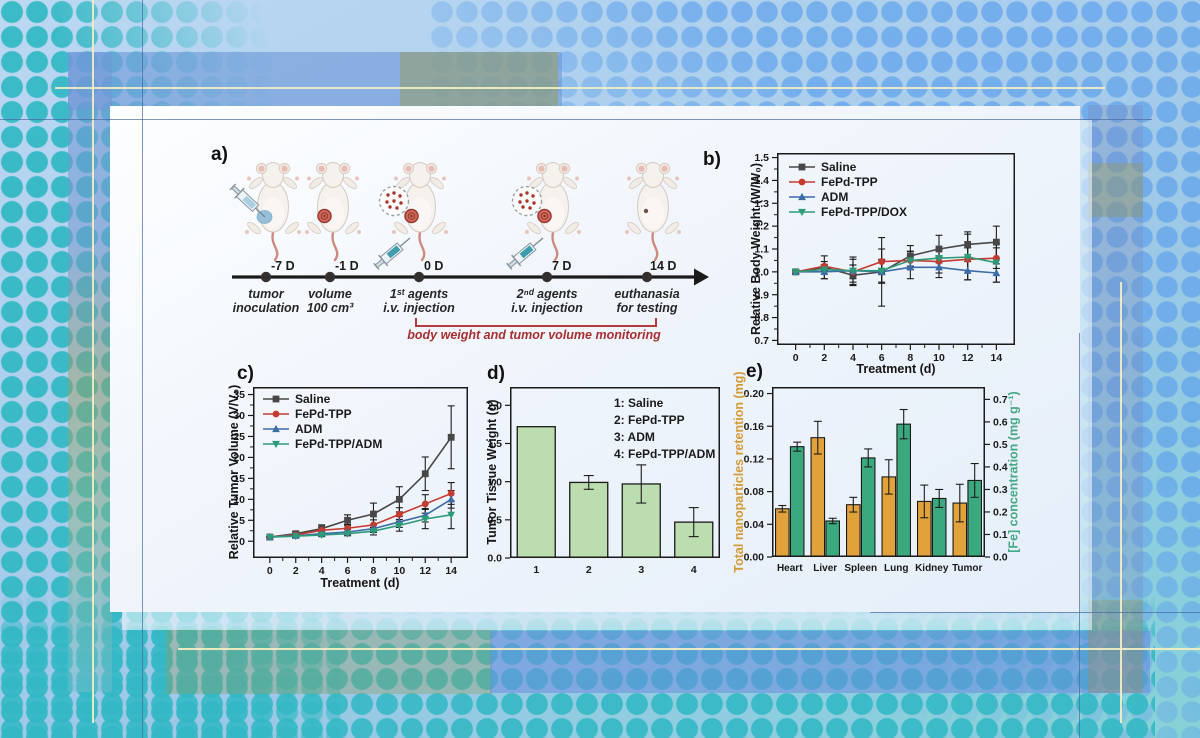 This screenshot has width=1200, height=738. What do you see at coordinates (360, 583) in the screenshot?
I see `tumor-volume-x-axis-label: Treatment (d)` at bounding box center [360, 583].